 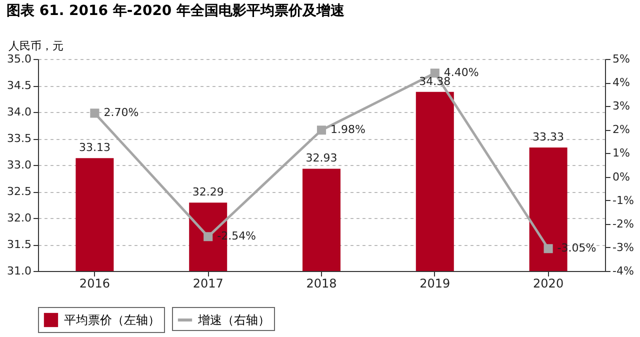 What do you see at coordinates (176, 11) in the screenshot?
I see `chart-title: 图表 61. 2016 年-2020 年全国电影平均票价及增速` at bounding box center [176, 11].